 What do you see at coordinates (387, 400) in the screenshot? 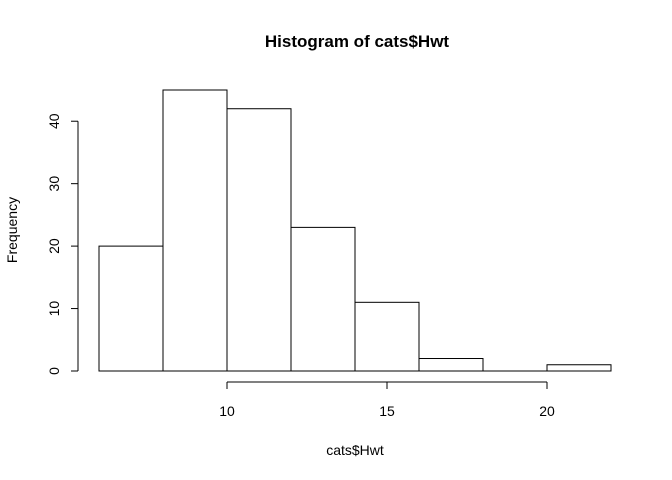
I see `x-axis: 10 15 20` at bounding box center [387, 400].